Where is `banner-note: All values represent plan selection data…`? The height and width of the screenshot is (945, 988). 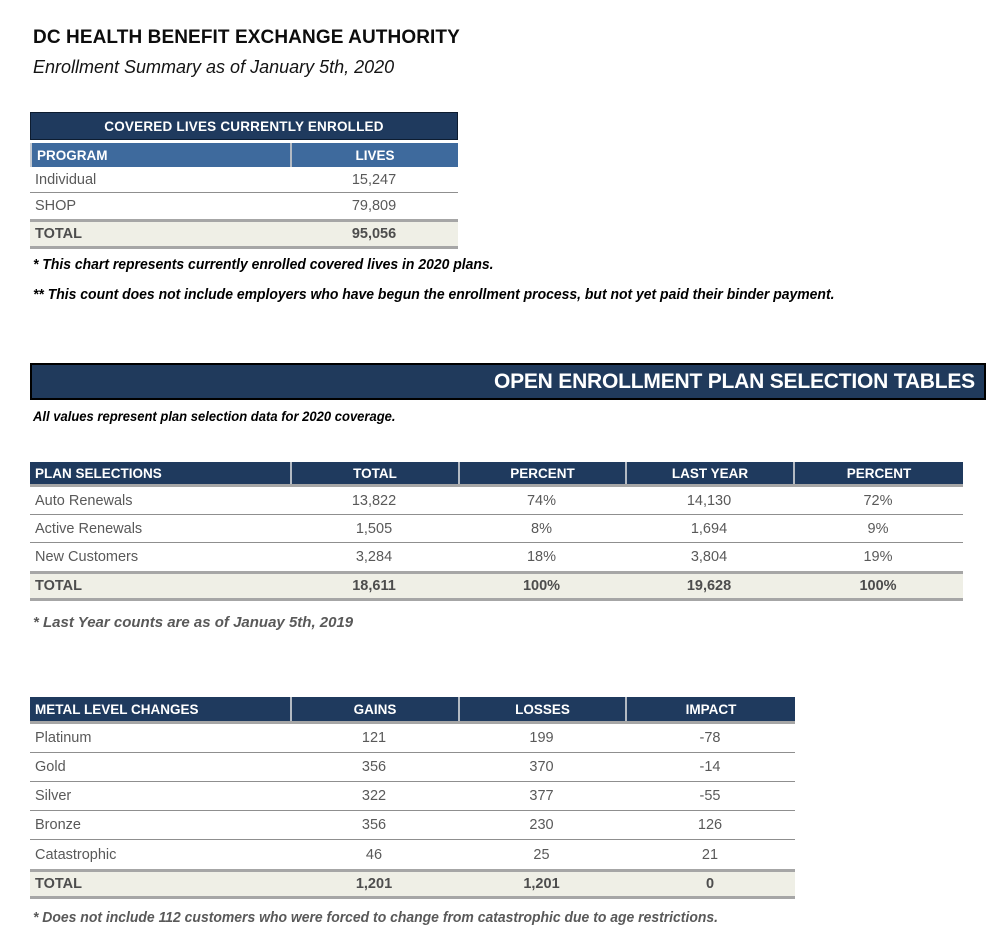 banner-note: All values represent plan selection data… is located at coordinates (228, 416).